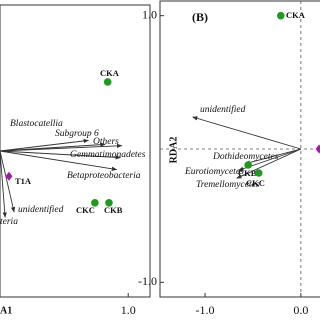 This screenshot has width=320, height=320. What do you see at coordinates (6, 310) in the screenshot?
I see `x-axis-label: A1` at bounding box center [6, 310].